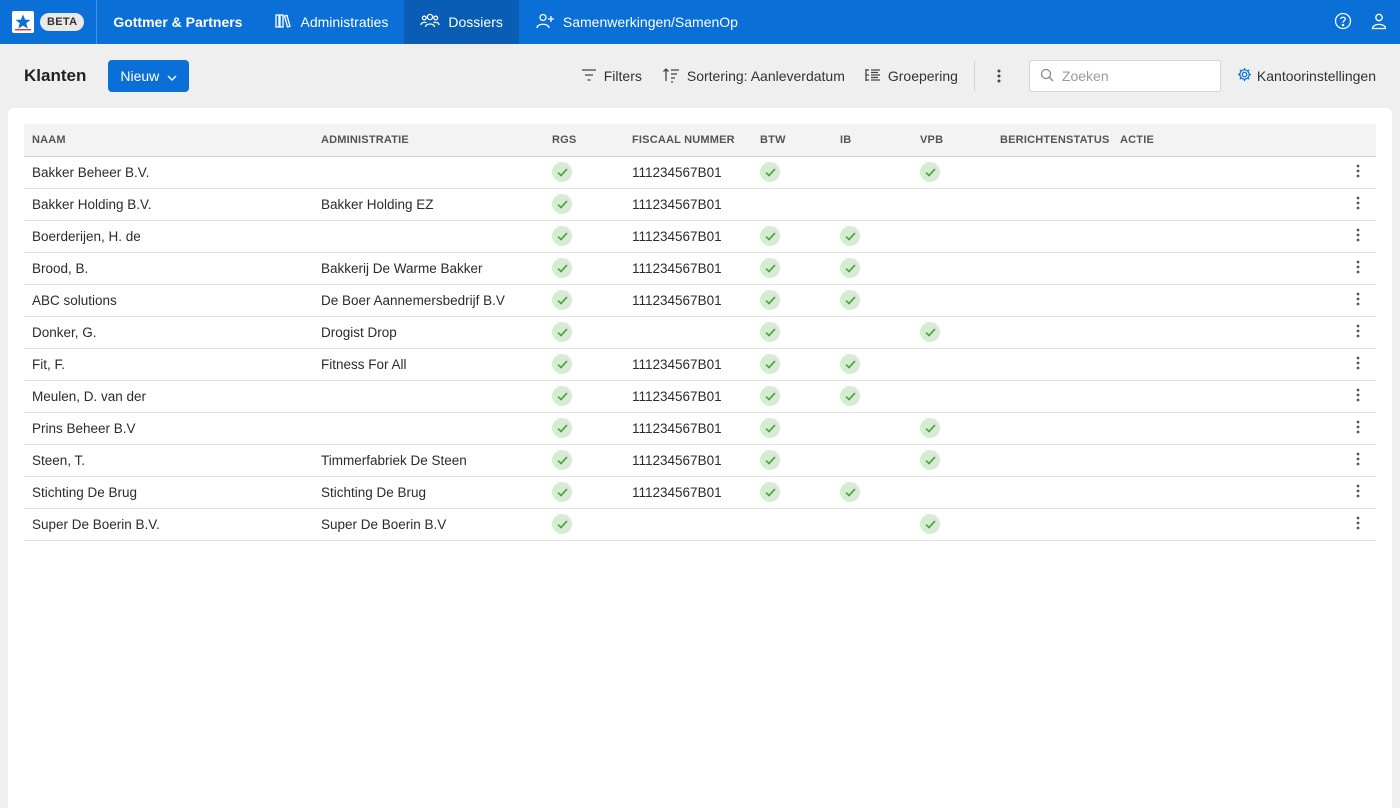  I want to click on more-options-icon, so click(999, 76).